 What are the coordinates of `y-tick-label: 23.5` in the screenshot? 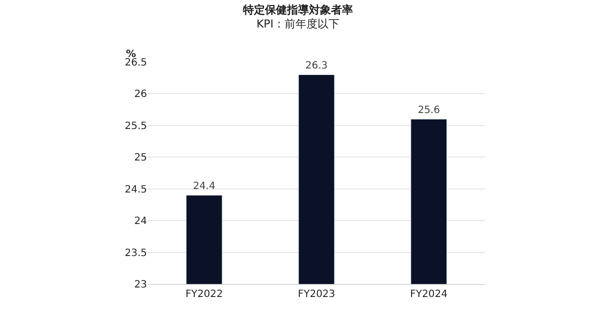 It's located at (135, 253).